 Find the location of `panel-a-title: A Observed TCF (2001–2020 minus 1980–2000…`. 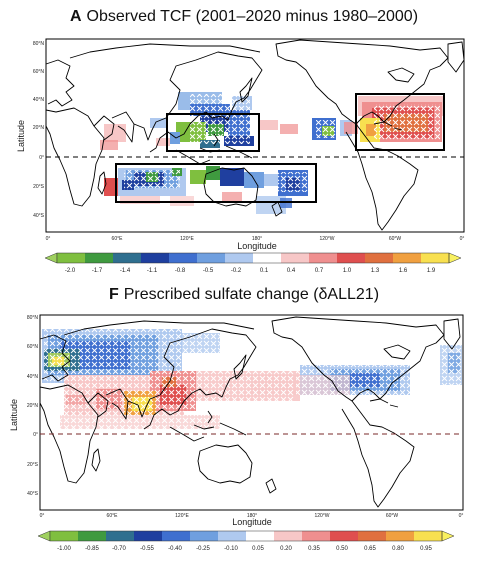

panel-a-title: A Observed TCF (2001–2020 minus 1980–2000… is located at coordinates (244, 17).